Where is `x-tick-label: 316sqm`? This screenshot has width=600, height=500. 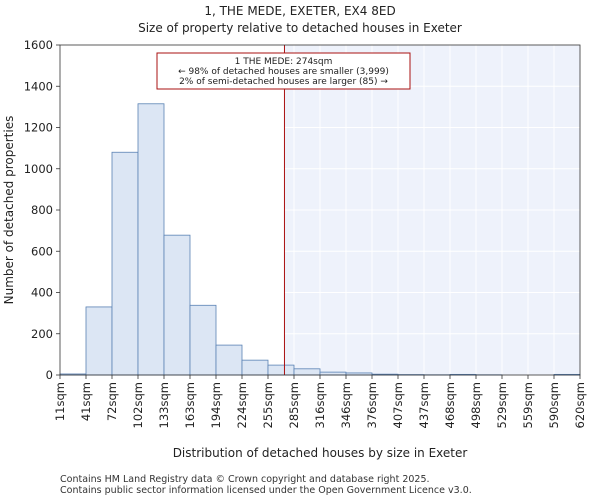 x-tick-label: 316sqm is located at coordinates (320, 405).